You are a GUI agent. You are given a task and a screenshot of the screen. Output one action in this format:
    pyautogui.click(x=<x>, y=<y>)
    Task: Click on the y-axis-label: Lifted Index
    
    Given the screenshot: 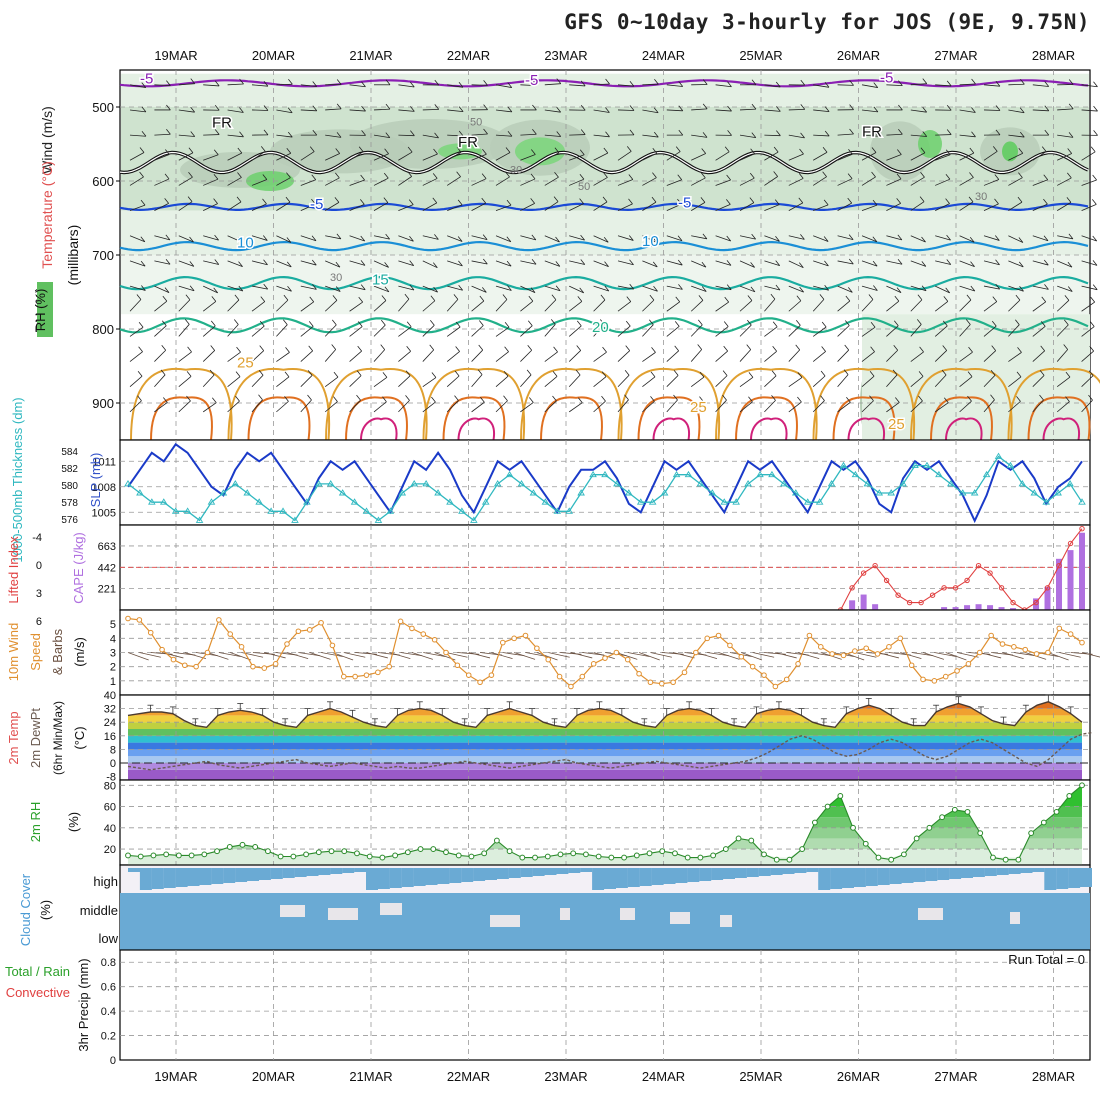 What is the action you would take?
    pyautogui.click(x=13, y=570)
    